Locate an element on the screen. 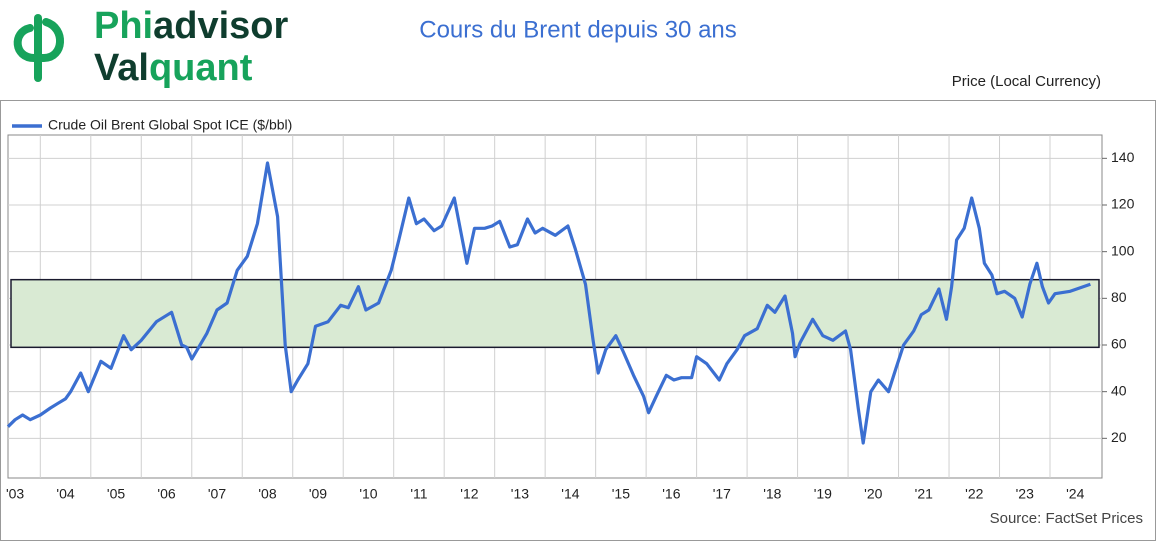  x-tick-label: '10 is located at coordinates (368, 494).